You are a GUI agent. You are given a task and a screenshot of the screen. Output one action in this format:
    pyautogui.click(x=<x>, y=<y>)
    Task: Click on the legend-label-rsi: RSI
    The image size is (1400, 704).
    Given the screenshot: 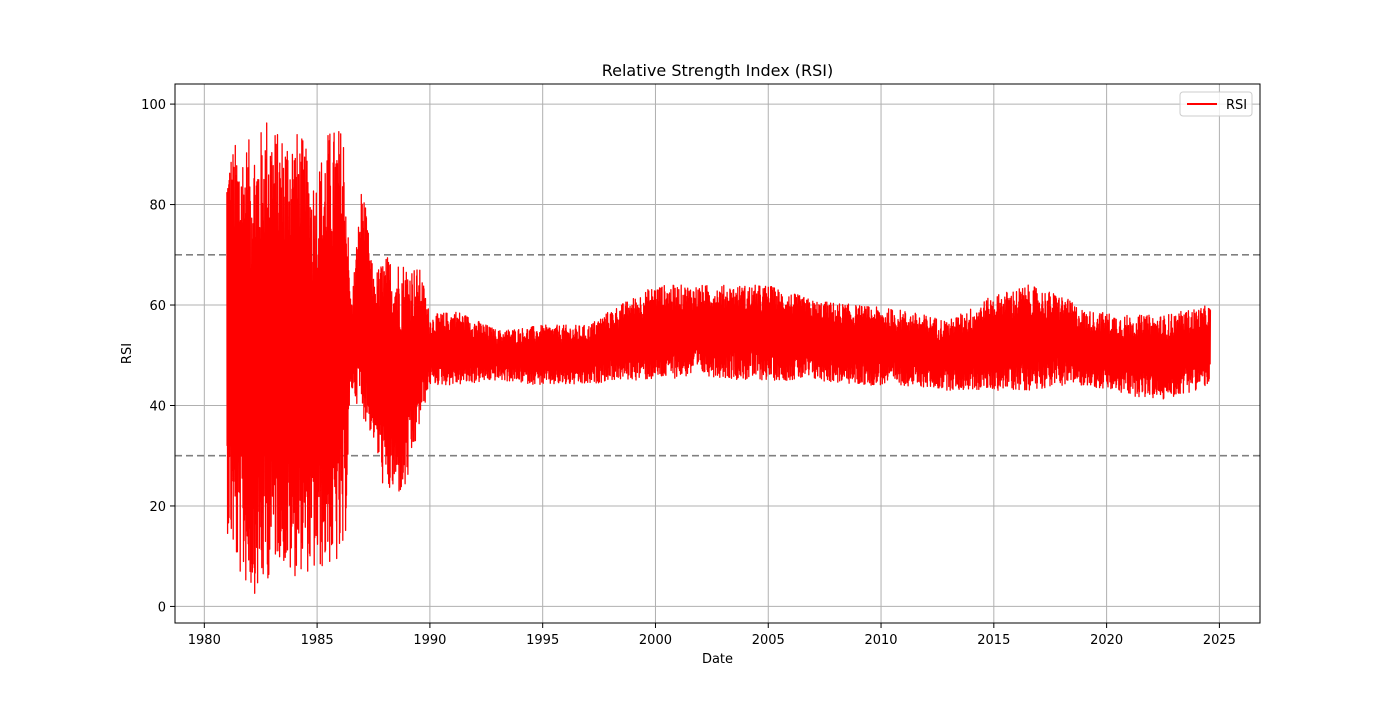 What is the action you would take?
    pyautogui.click(x=1236, y=105)
    